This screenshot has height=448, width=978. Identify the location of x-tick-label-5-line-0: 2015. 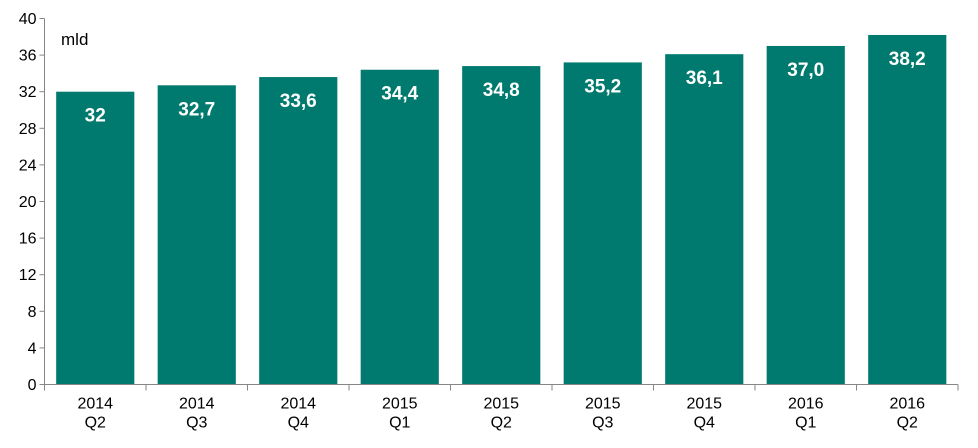
(603, 404).